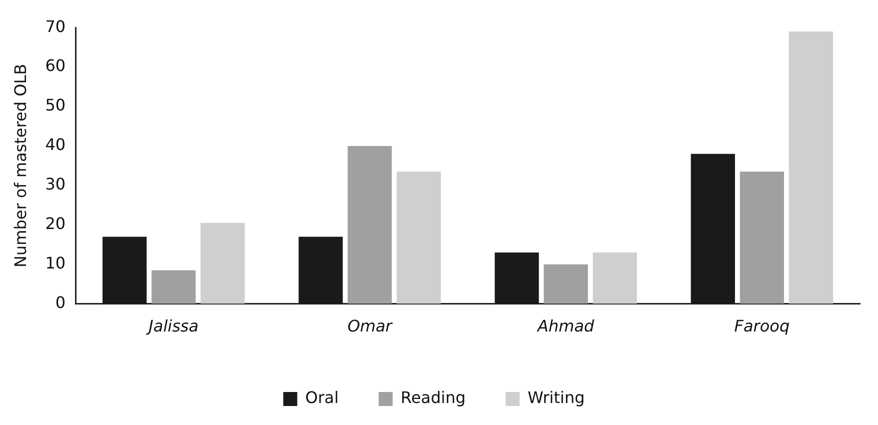 Image resolution: width=878 pixels, height=425 pixels. Describe the element at coordinates (55, 105) in the screenshot. I see `y-tick-label: 50` at that location.